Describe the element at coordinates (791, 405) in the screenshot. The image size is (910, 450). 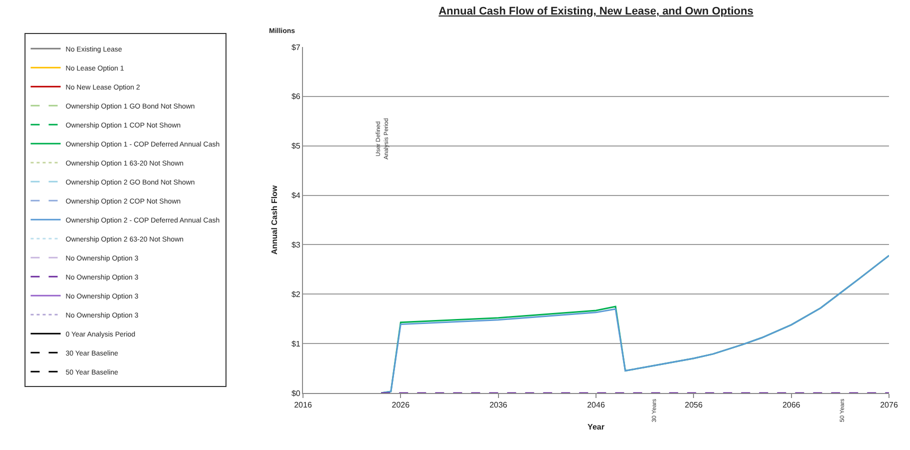
I see `x-tick-label: 2066` at that location.